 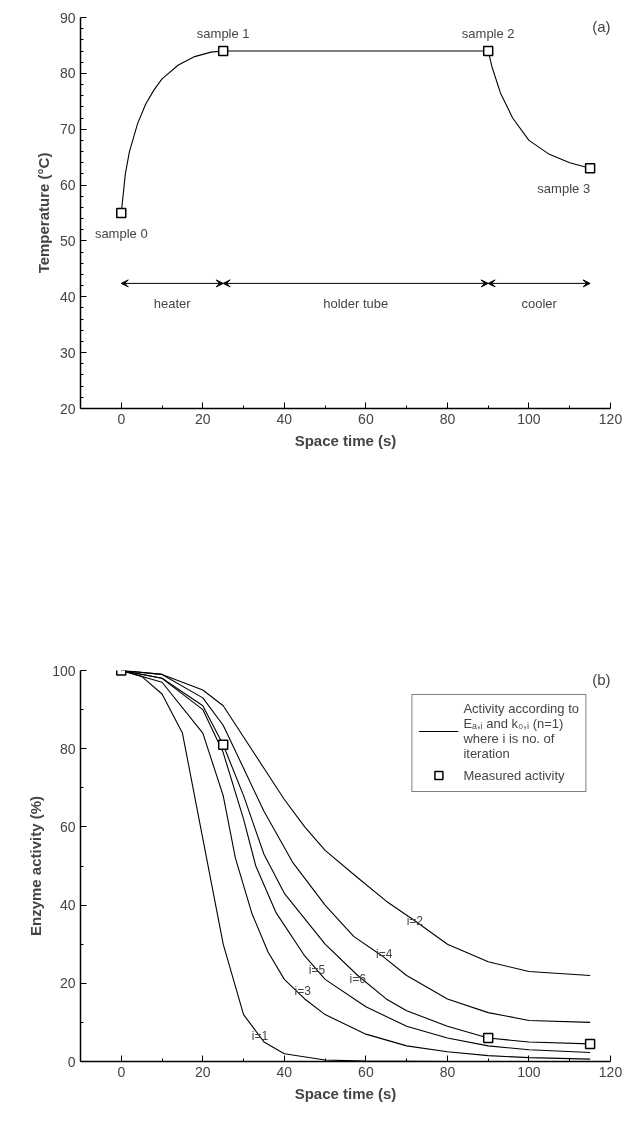 What do you see at coordinates (67, 240) in the screenshot?
I see `y-tick-label: 50` at bounding box center [67, 240].